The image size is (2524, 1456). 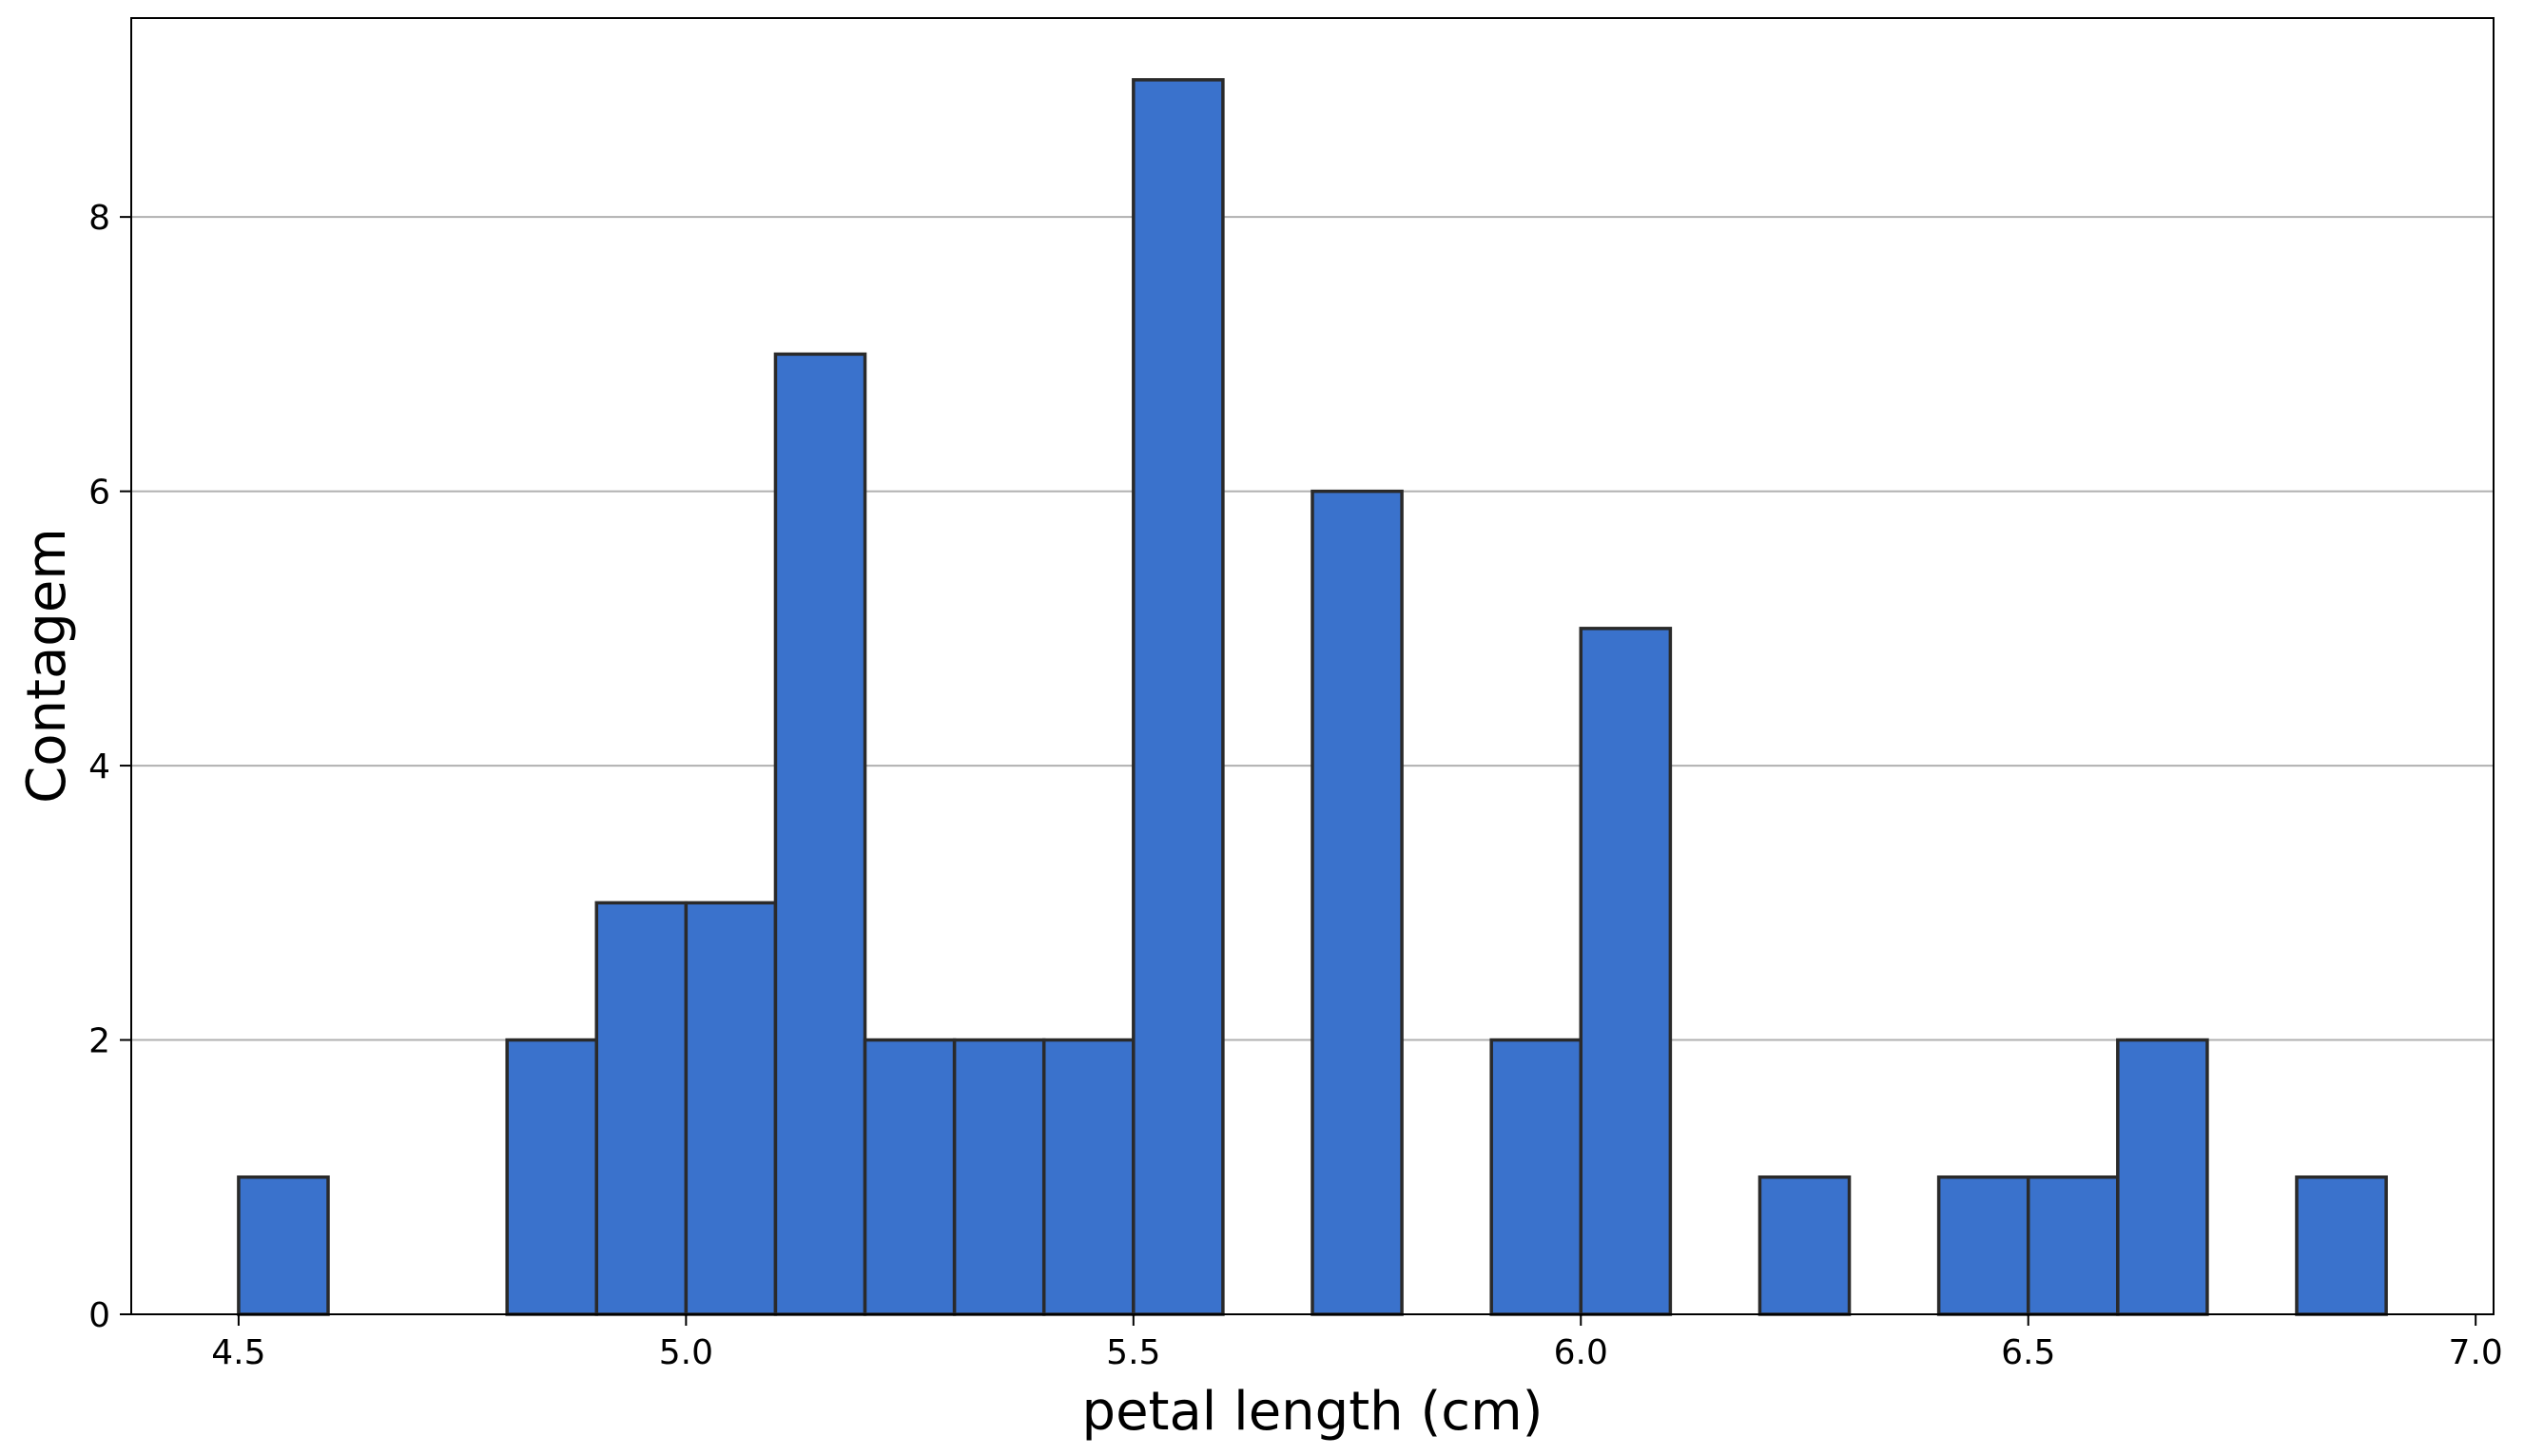 I want to click on y-tick-label: 4, so click(x=99, y=767).